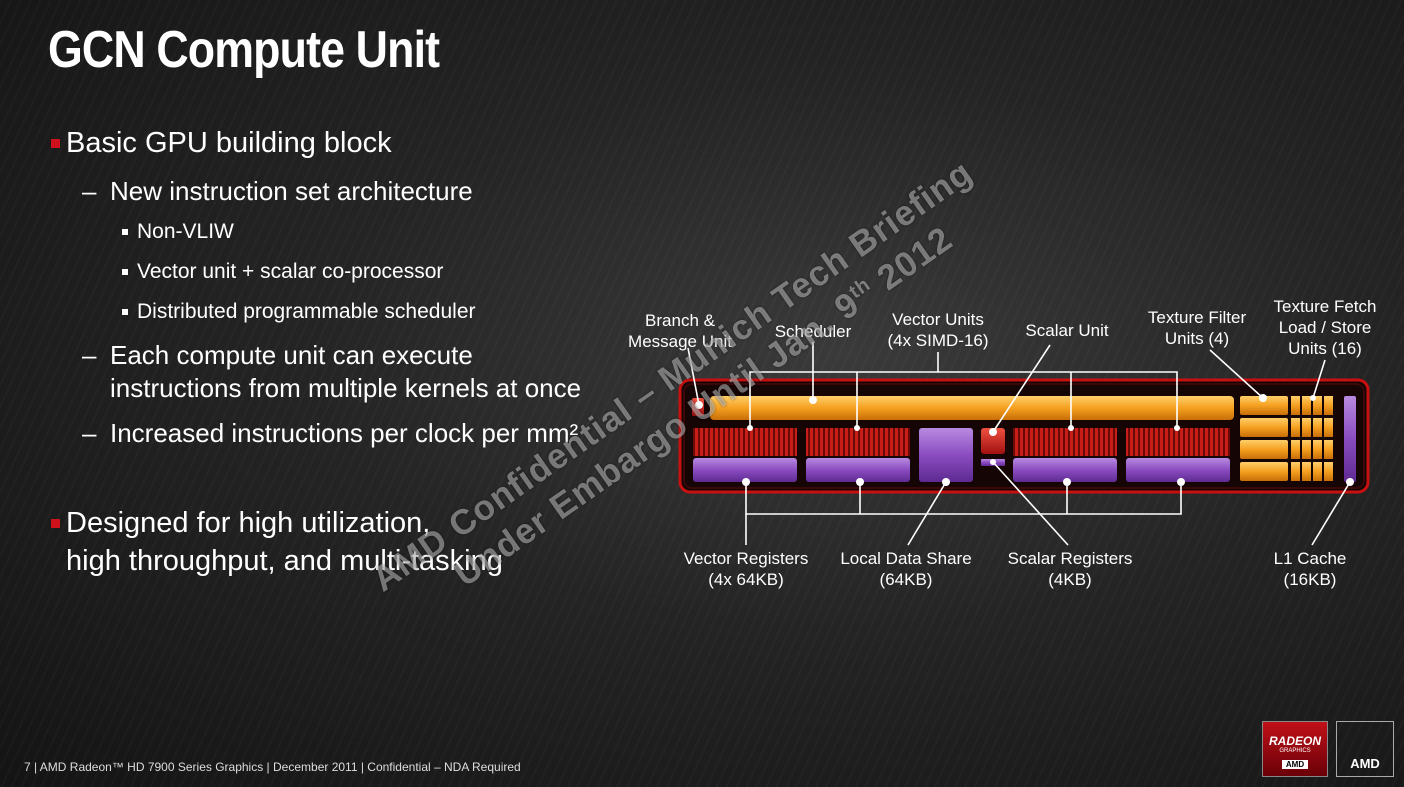 The width and height of the screenshot is (1404, 787). I want to click on bullet-level1: Designed for high utilization,, so click(248, 523).